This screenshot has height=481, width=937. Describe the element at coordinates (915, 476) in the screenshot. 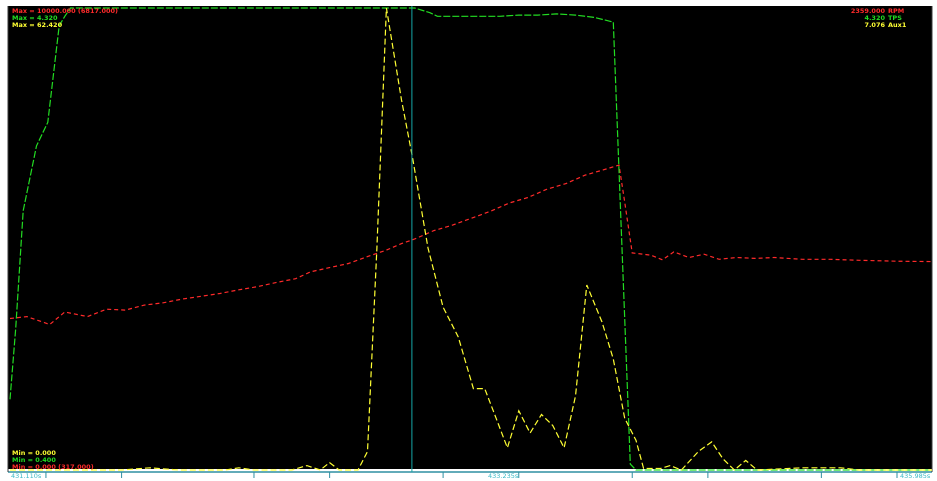

I see `x-end-label: 435.985s` at that location.